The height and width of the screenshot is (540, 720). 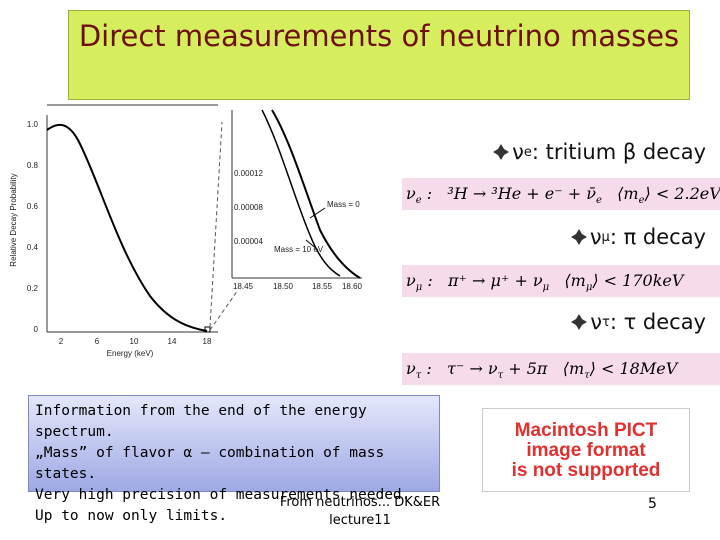 What do you see at coordinates (33, 247) in the screenshot?
I see `y-tick-label: 0.4` at bounding box center [33, 247].